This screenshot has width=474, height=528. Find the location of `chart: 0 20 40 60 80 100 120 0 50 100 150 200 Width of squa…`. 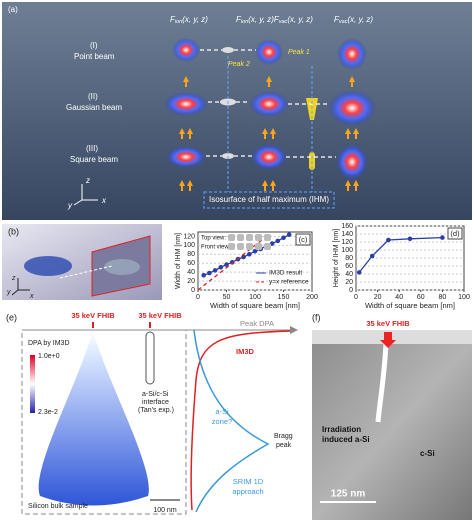

chart: 0 20 40 60 80 100 120 0 50 100 150 200 Width of squa… is located at coordinates (246, 270).